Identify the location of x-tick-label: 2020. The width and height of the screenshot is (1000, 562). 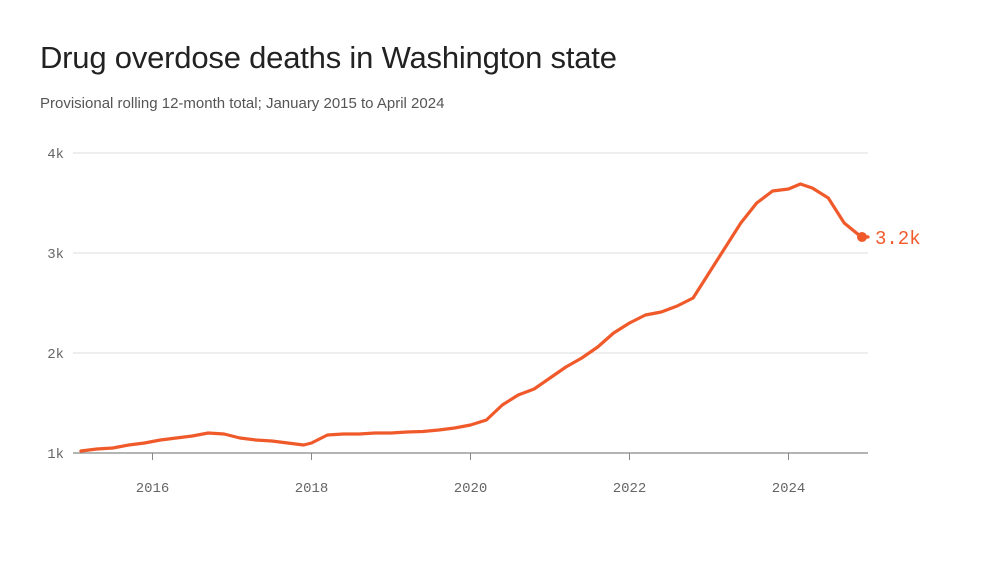
(471, 489).